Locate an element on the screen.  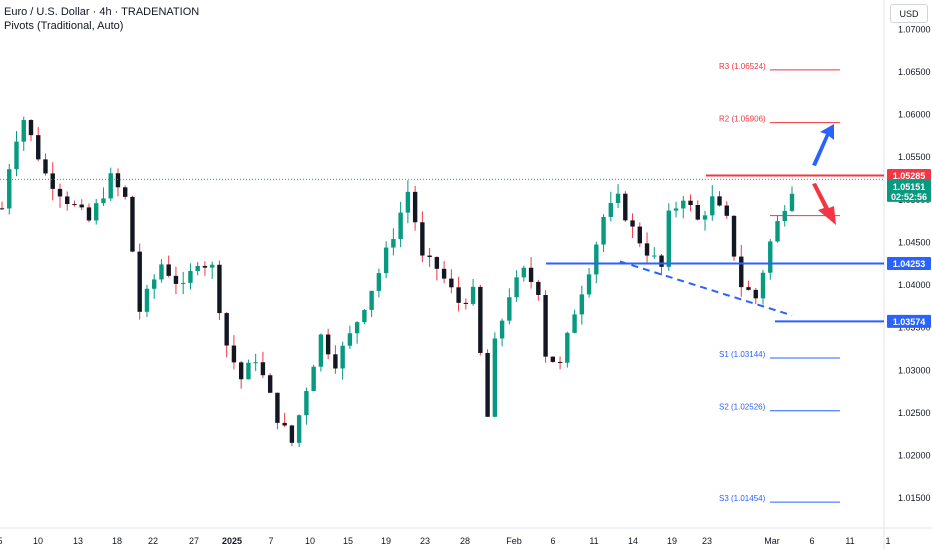
currency-button: USD is located at coordinates (909, 13).